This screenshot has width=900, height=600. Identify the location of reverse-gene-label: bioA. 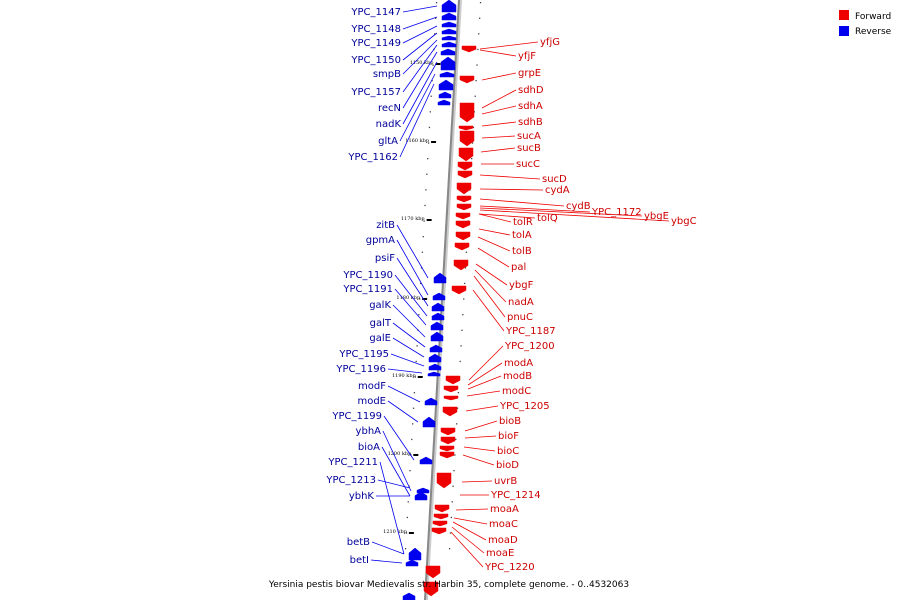
(369, 447).